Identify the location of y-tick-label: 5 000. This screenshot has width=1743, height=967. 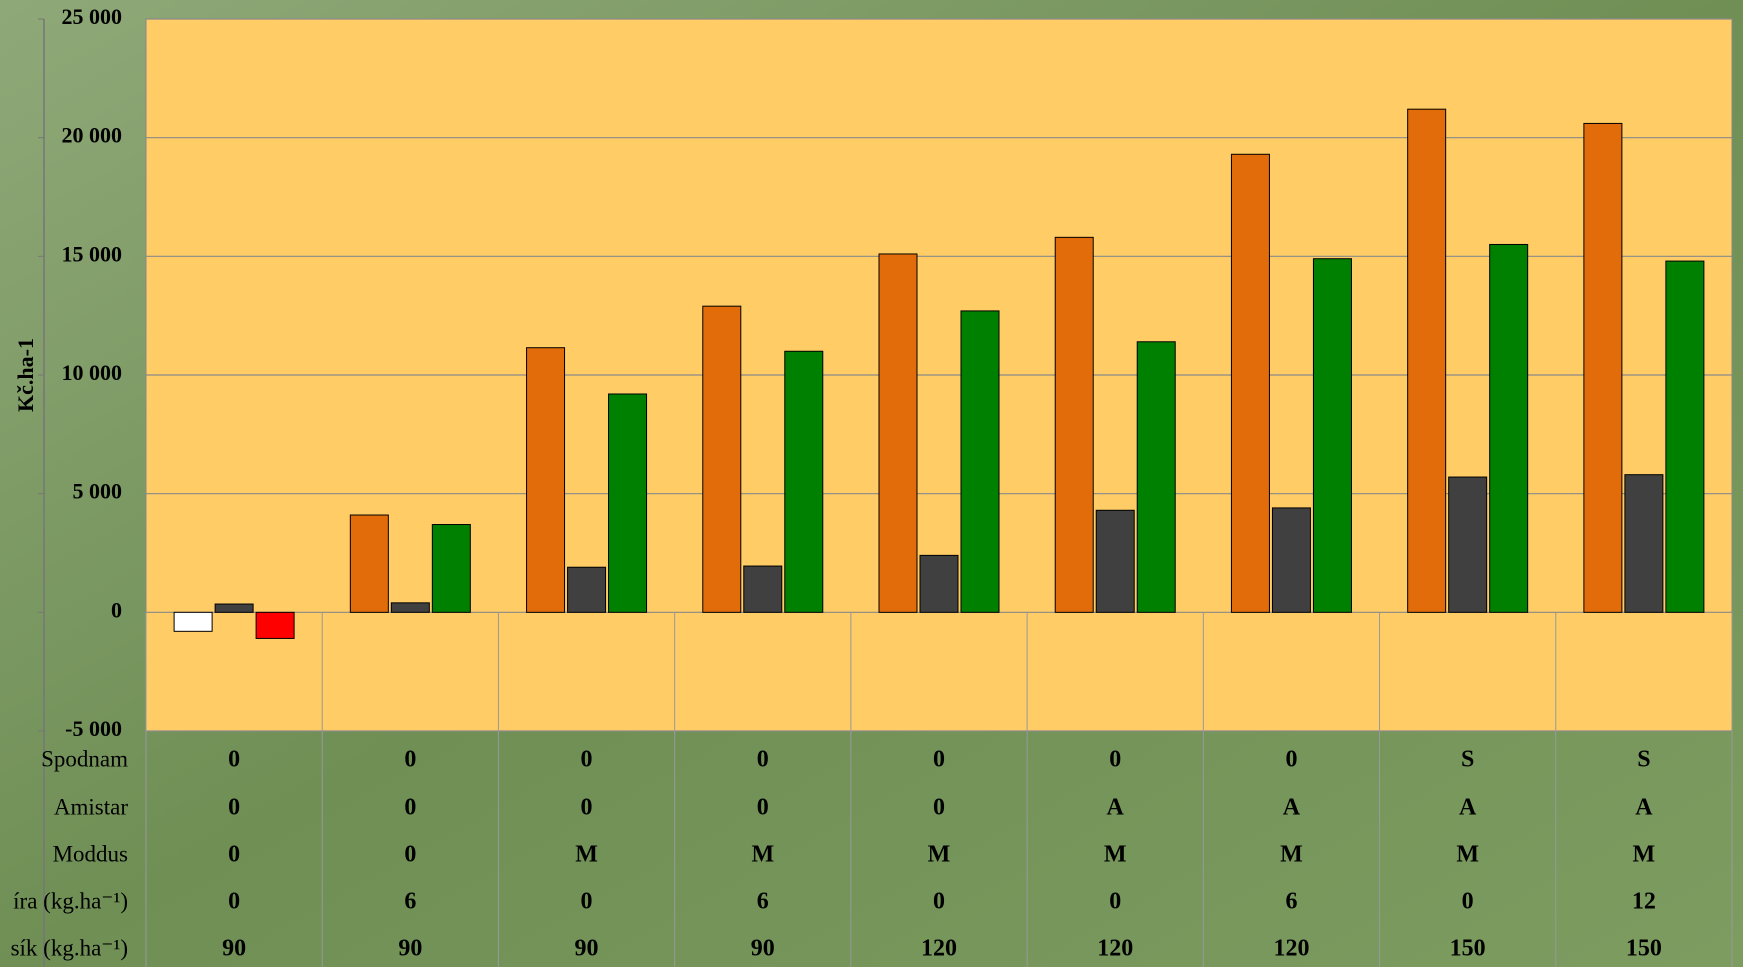
(98, 491).